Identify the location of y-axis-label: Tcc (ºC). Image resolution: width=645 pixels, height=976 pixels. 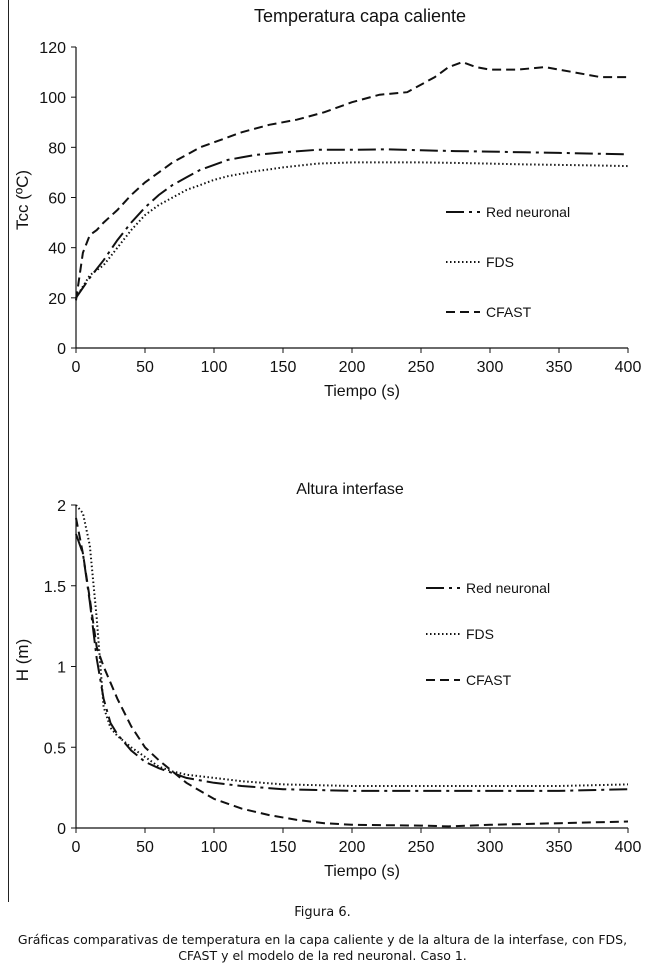
(22, 200).